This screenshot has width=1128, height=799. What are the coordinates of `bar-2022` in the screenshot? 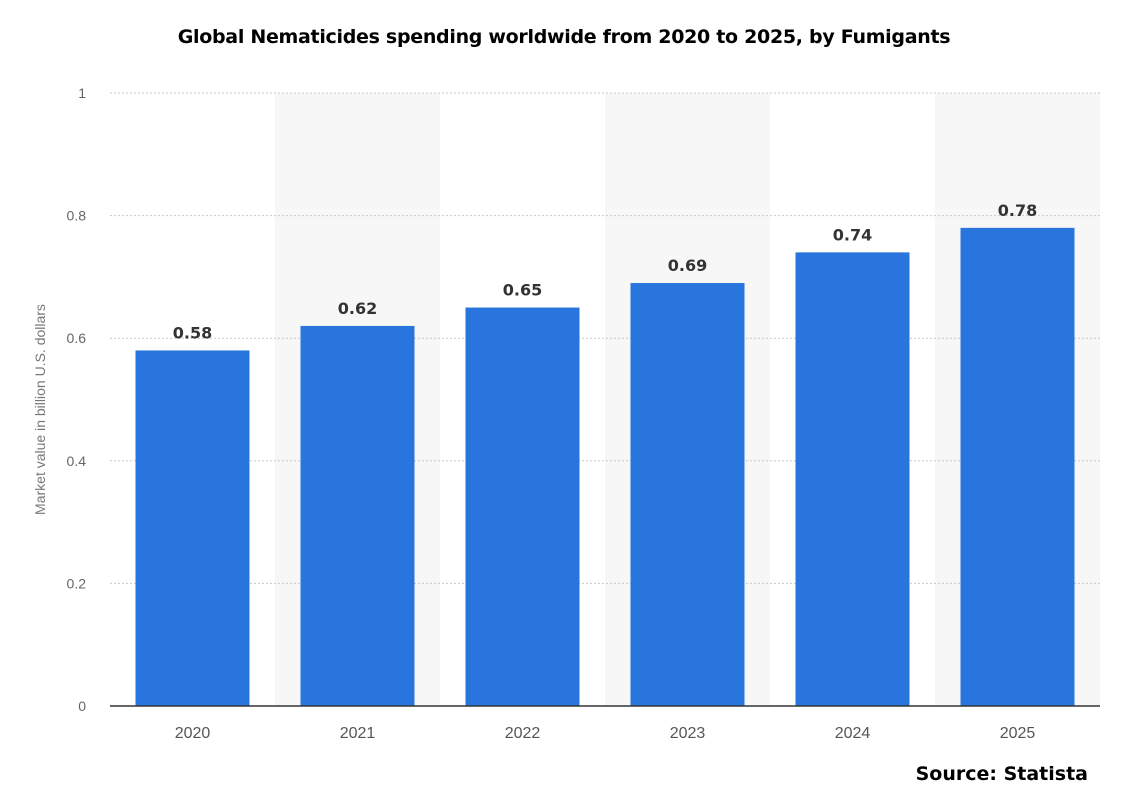 It's located at (522, 506).